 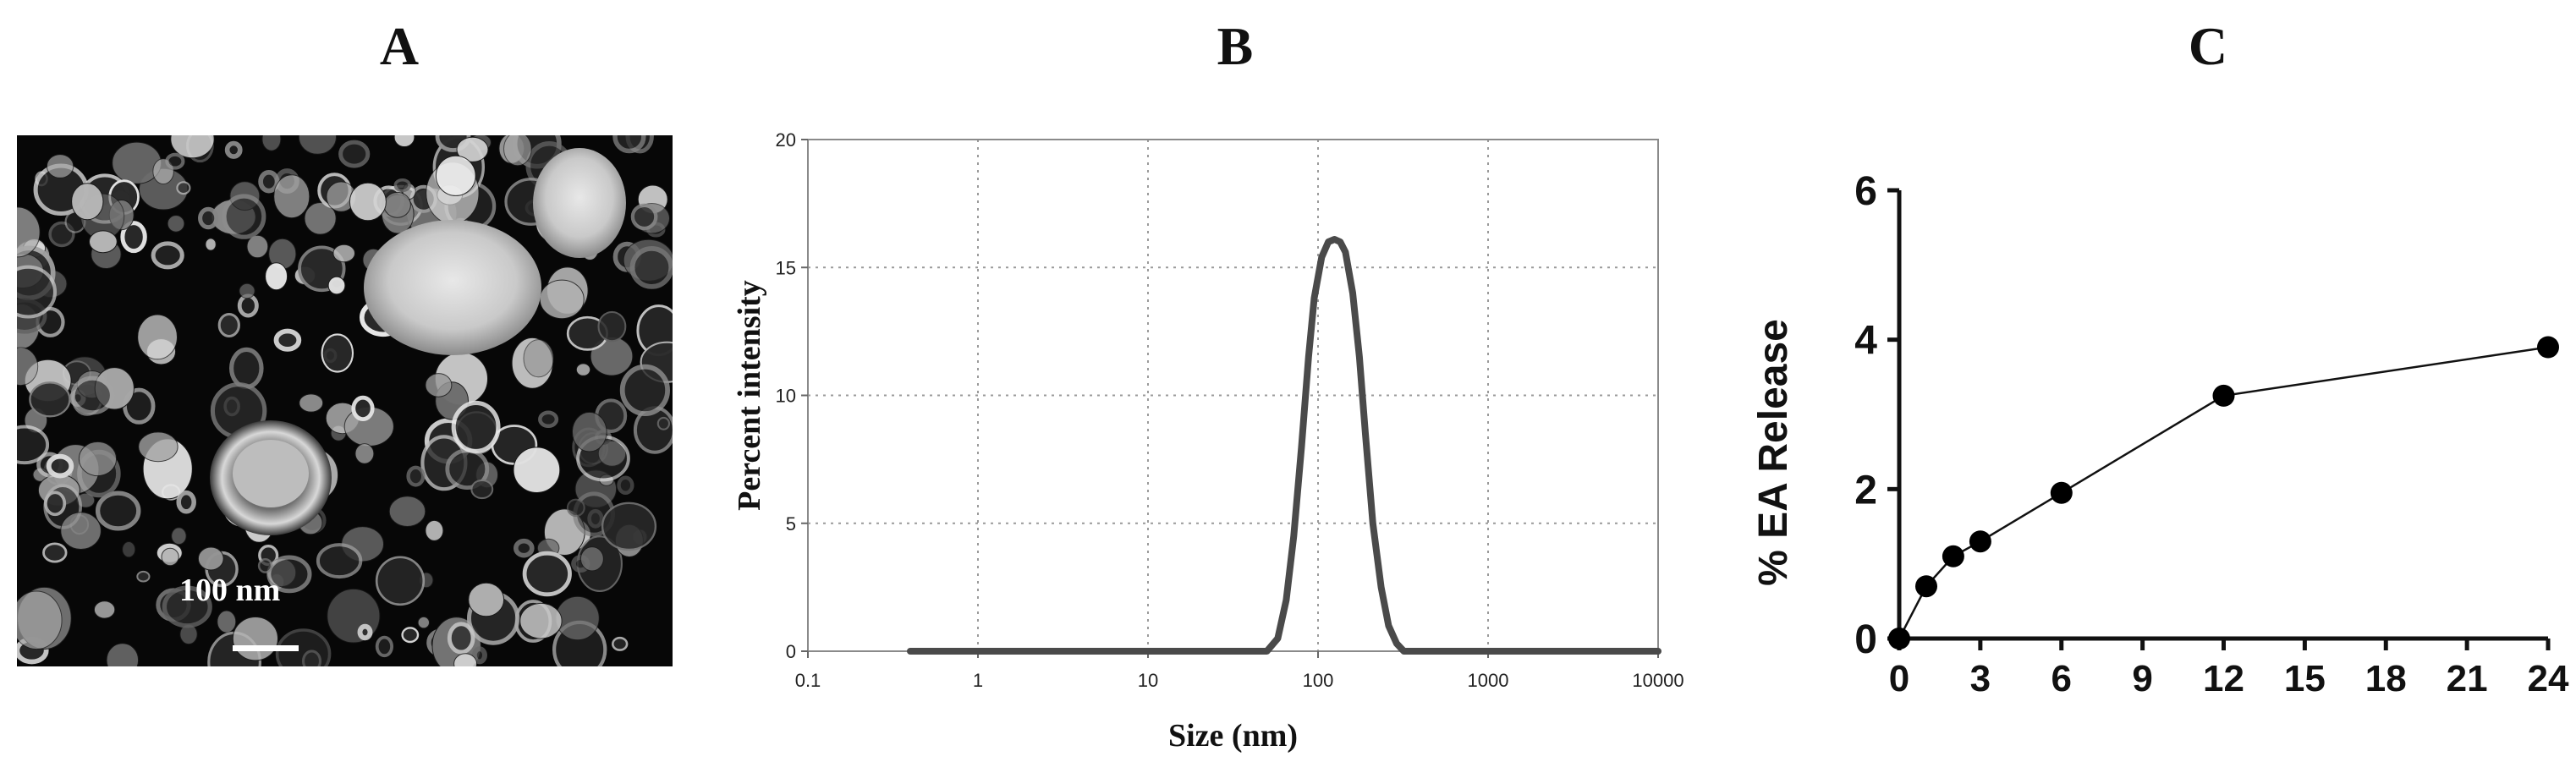 I want to click on x-tick-label: 10000, so click(x=1657, y=680).